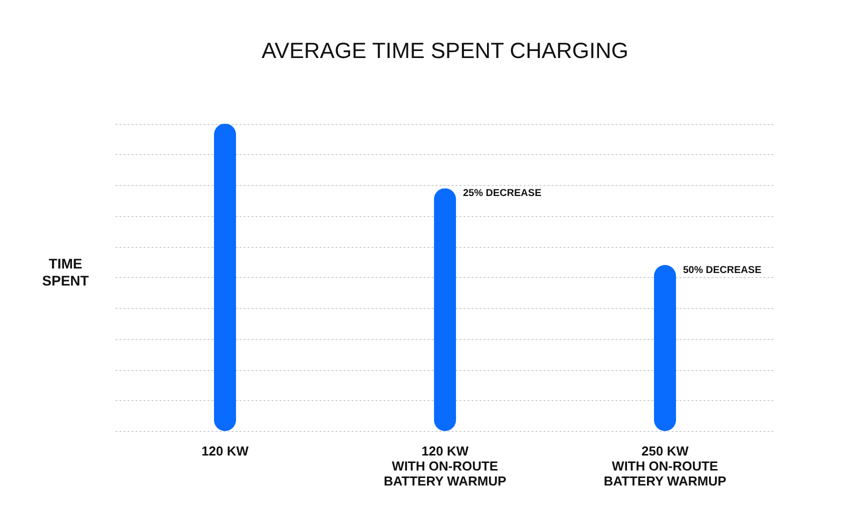  What do you see at coordinates (445, 466) in the screenshot?
I see `x-tick-label: 120 KW WITH ON-ROUTE BATTERY WARMUP` at bounding box center [445, 466].